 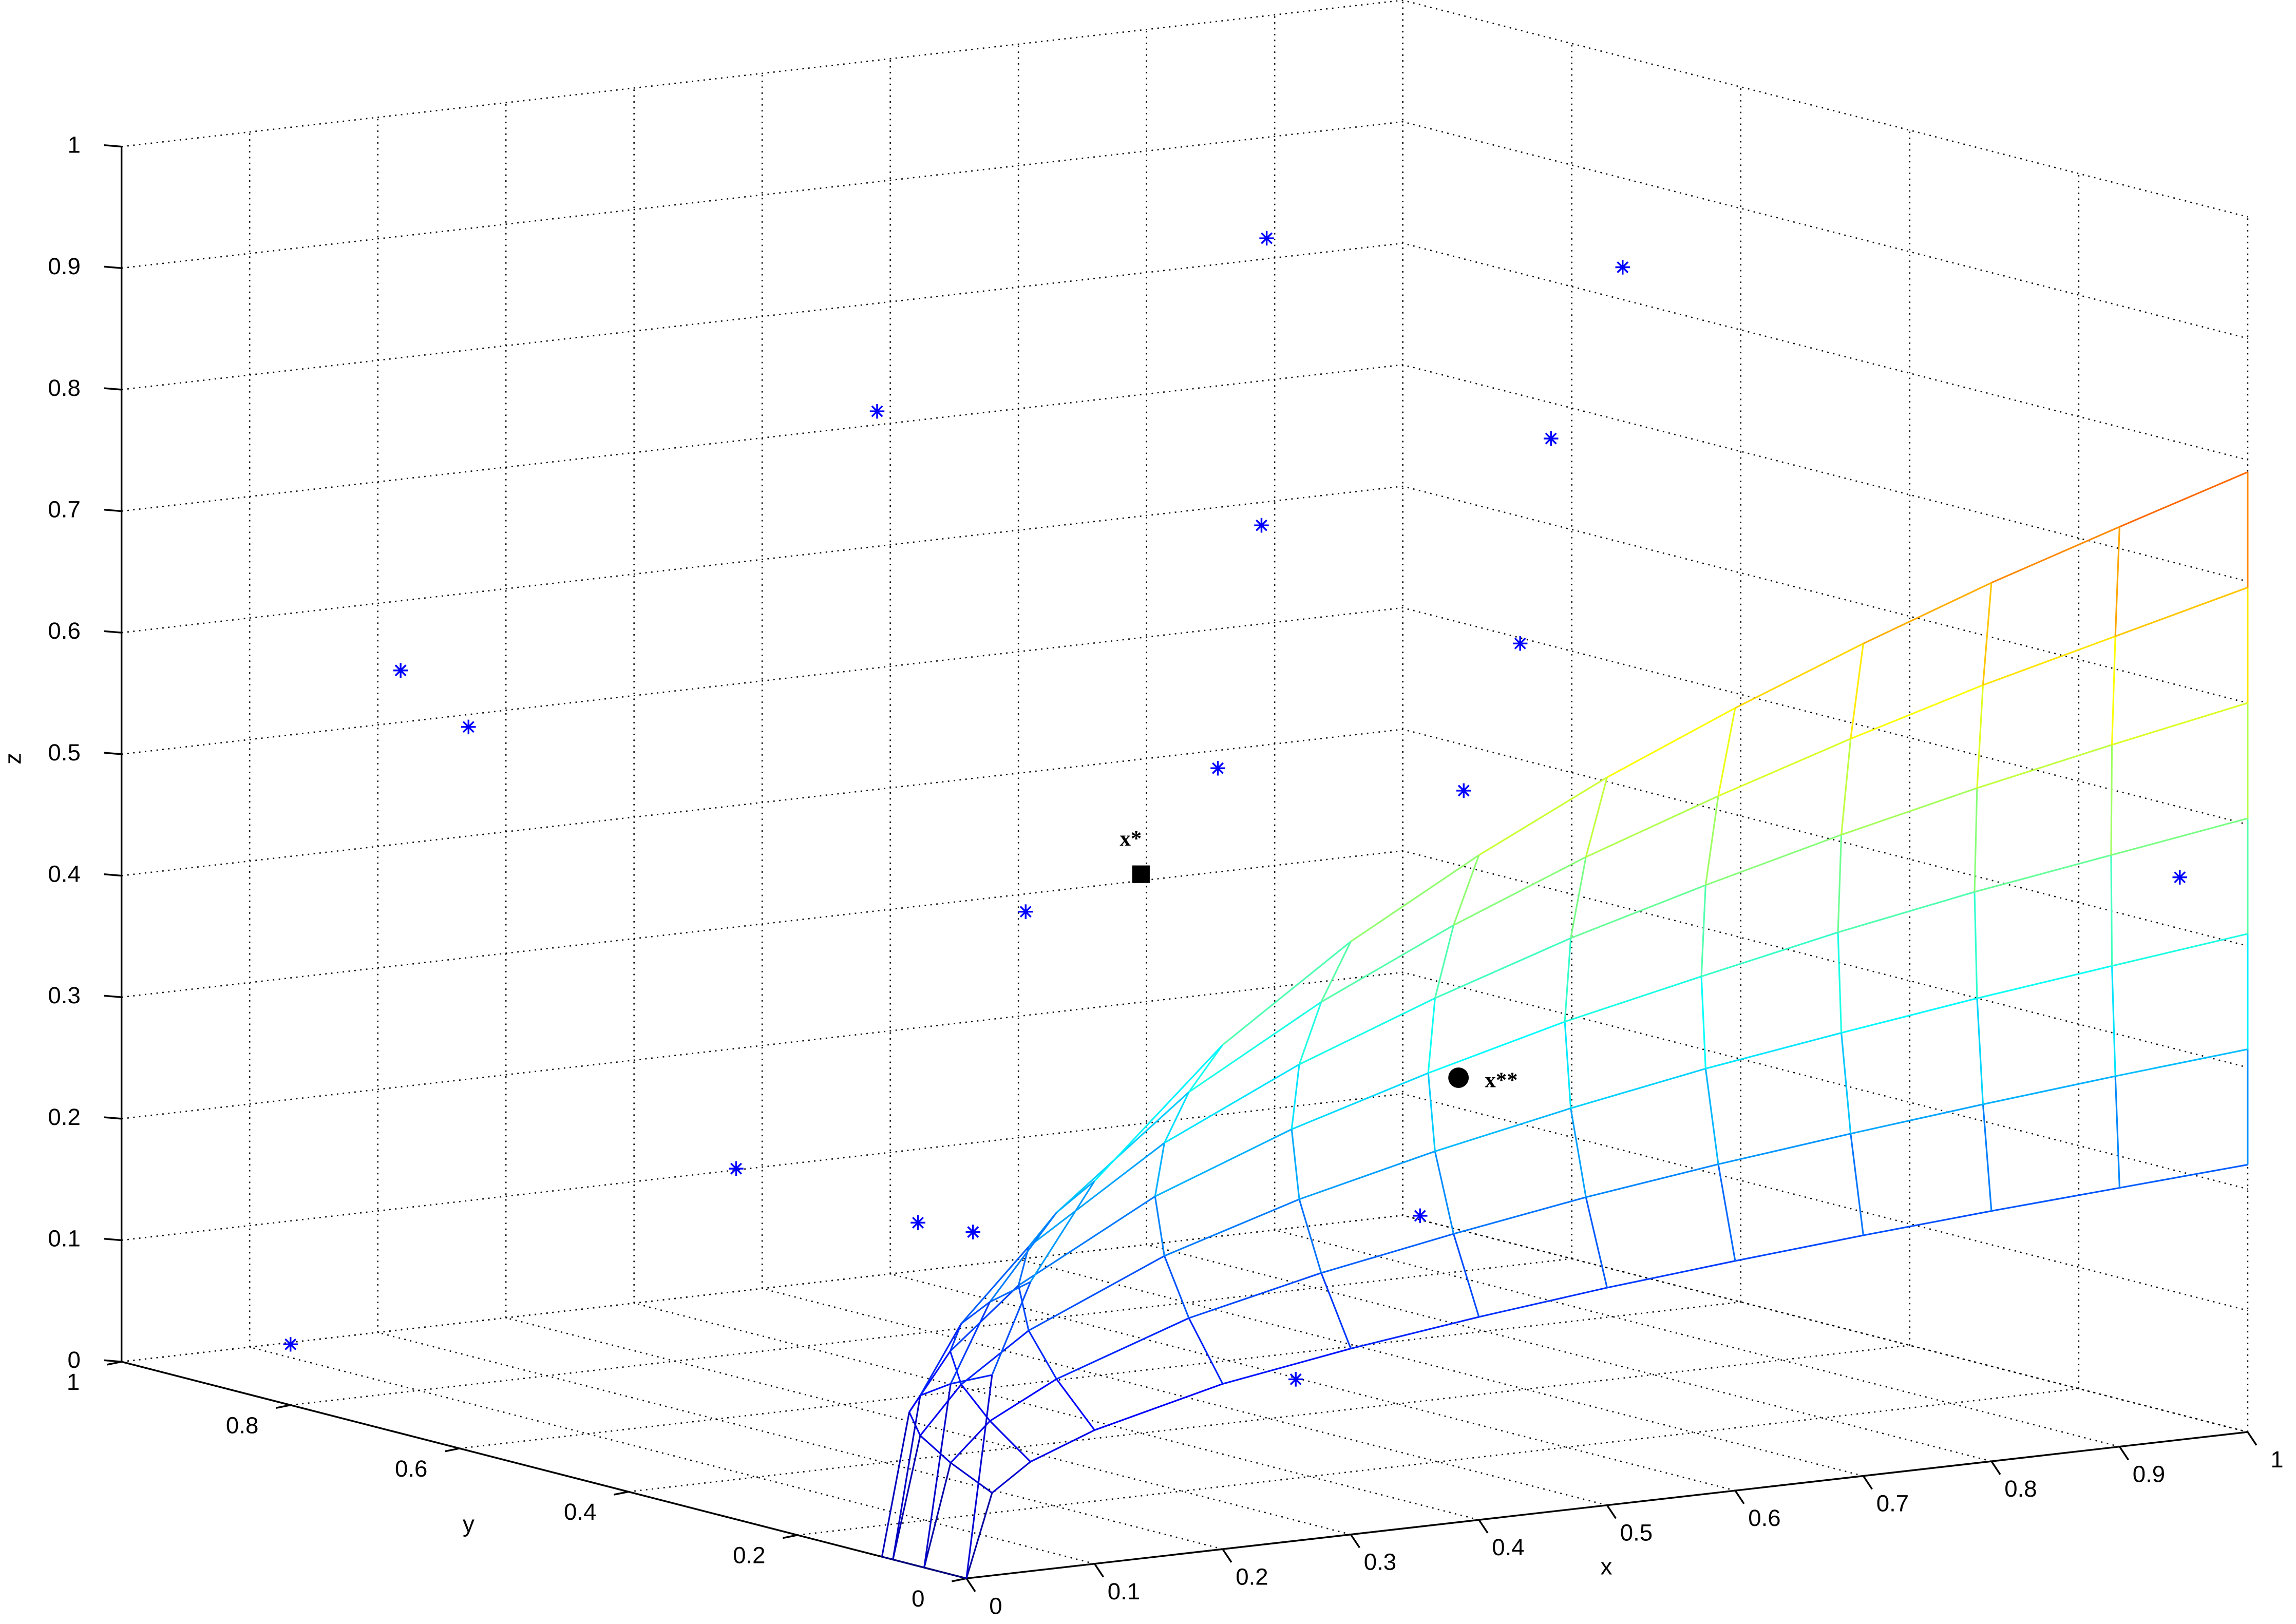 I want to click on x-tick-label: 0.6, so click(x=1764, y=1518).